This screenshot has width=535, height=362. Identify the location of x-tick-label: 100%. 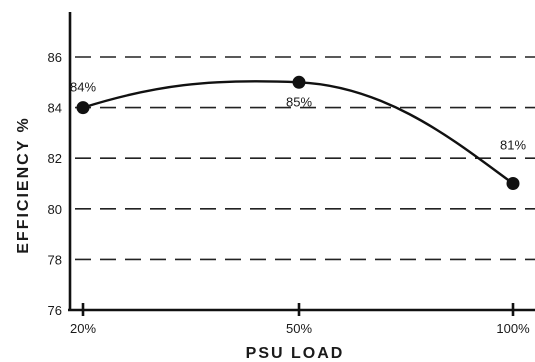
(513, 328).